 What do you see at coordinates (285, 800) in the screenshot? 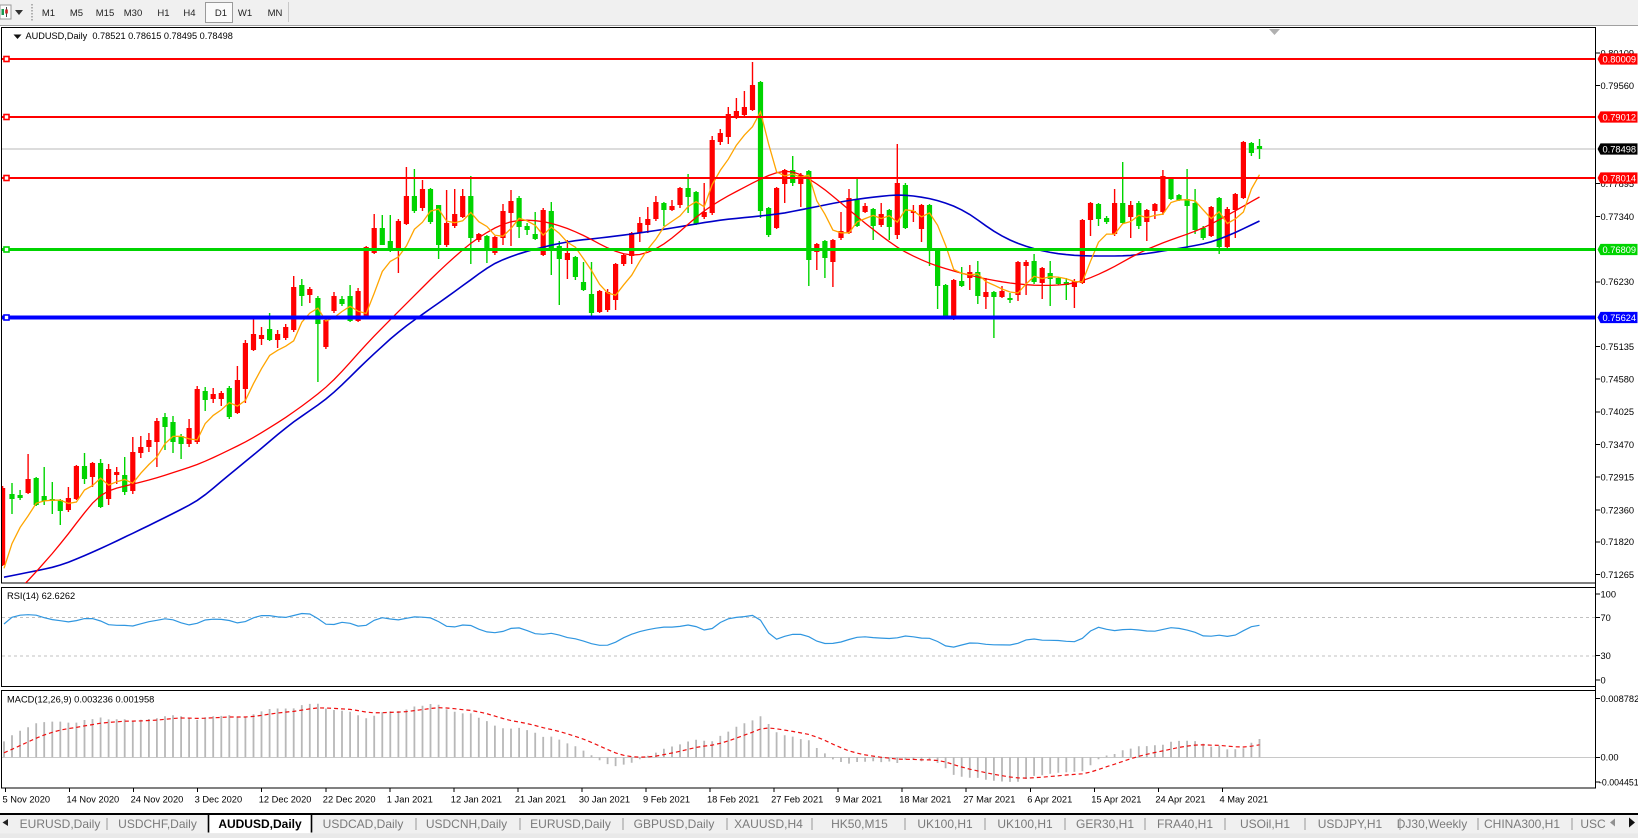
I see `svg-text: 12 Dec 2020` at bounding box center [285, 800].